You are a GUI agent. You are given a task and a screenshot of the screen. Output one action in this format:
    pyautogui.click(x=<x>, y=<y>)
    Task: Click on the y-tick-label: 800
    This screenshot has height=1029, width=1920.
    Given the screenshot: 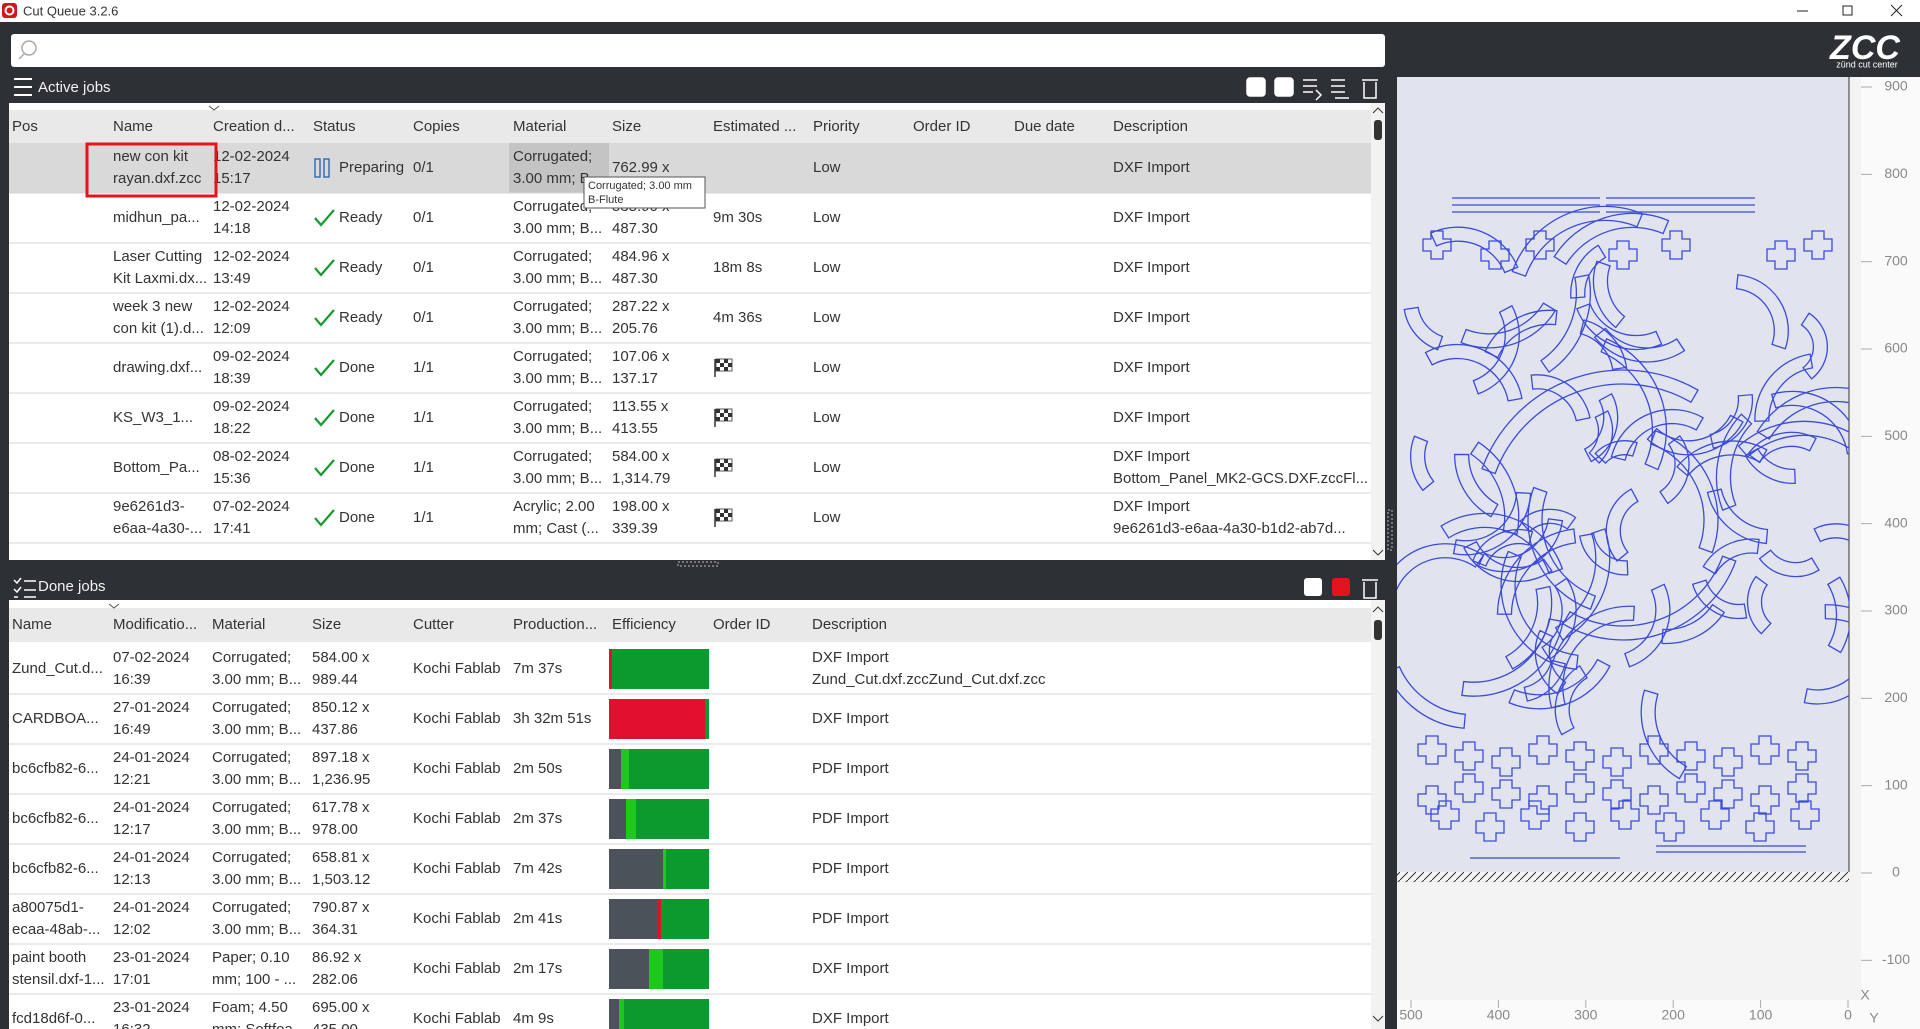 What is the action you would take?
    pyautogui.click(x=1896, y=173)
    